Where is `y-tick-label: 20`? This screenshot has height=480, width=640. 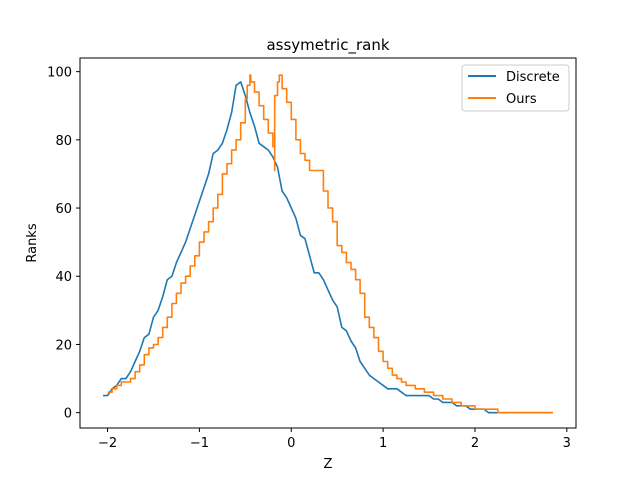
y-tick-label: 20 is located at coordinates (63, 345).